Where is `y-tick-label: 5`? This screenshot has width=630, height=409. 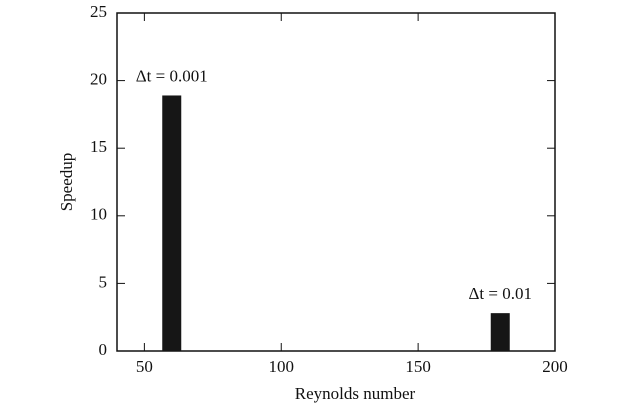
y-tick-label: 5 is located at coordinates (103, 281).